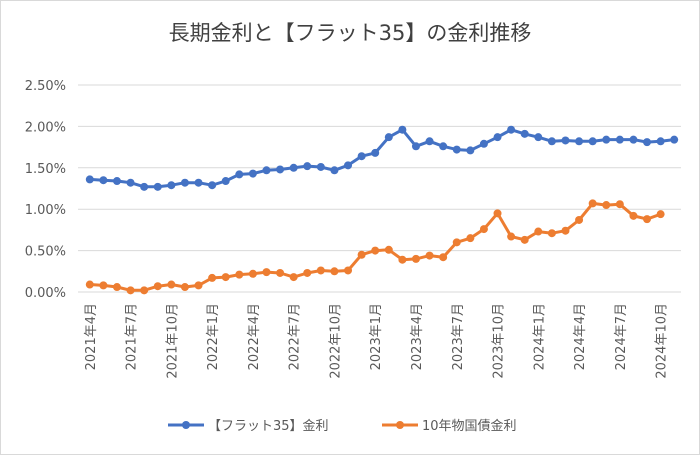  What do you see at coordinates (417, 336) in the screenshot?
I see `x-tick-label: 2023年4月` at bounding box center [417, 336].